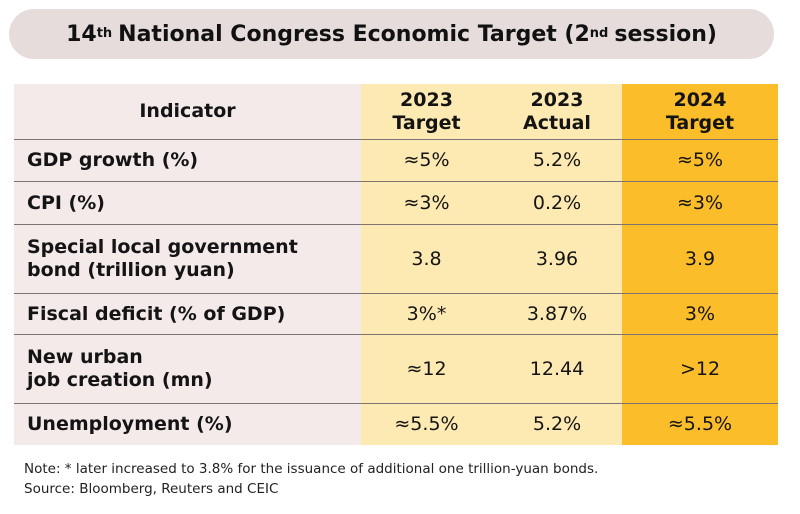 The width and height of the screenshot is (800, 514). Describe the element at coordinates (557, 112) in the screenshot. I see `header-2023-actual: 2023 Actual` at that location.